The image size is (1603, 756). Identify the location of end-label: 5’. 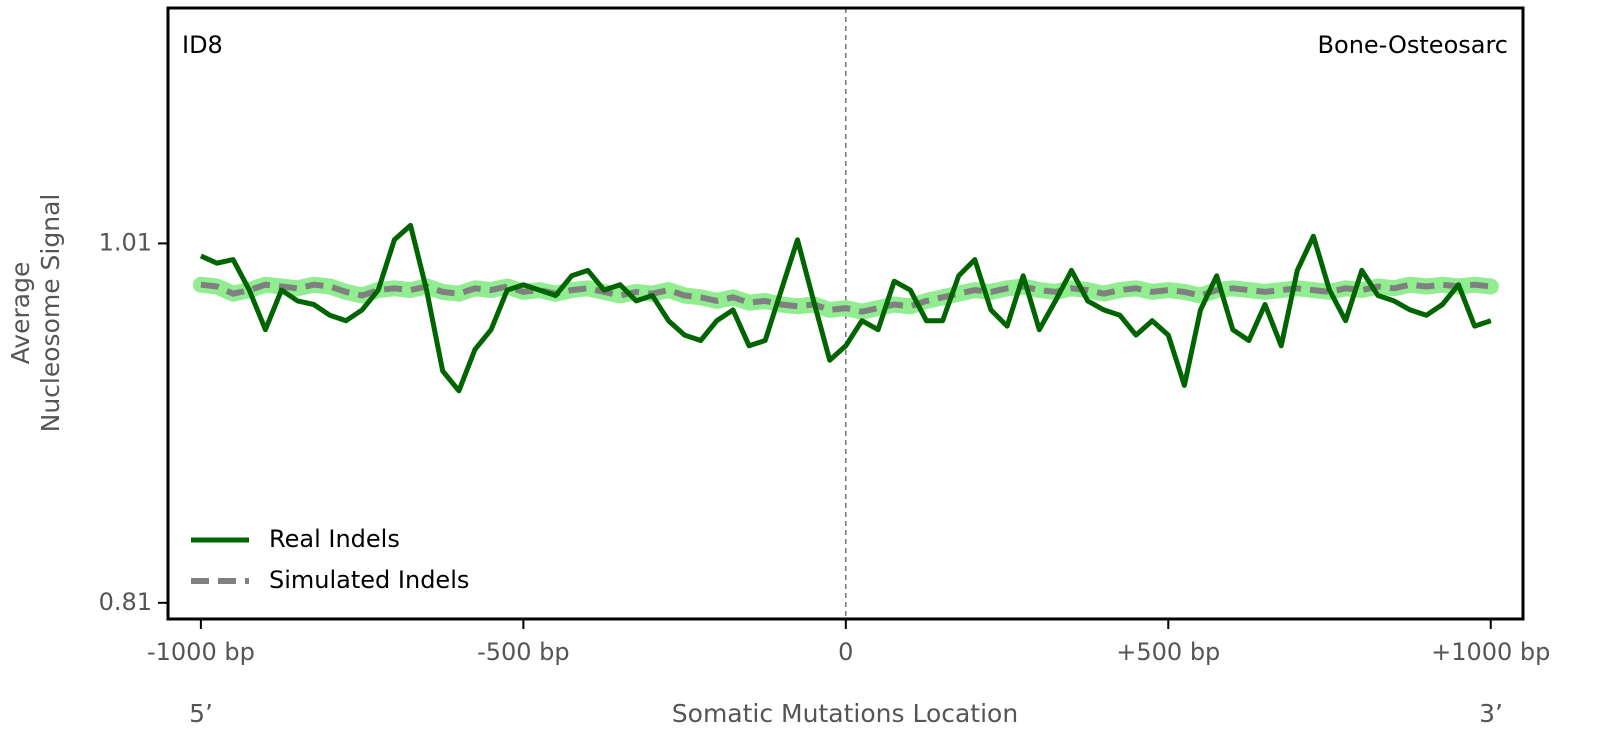
(201, 713).